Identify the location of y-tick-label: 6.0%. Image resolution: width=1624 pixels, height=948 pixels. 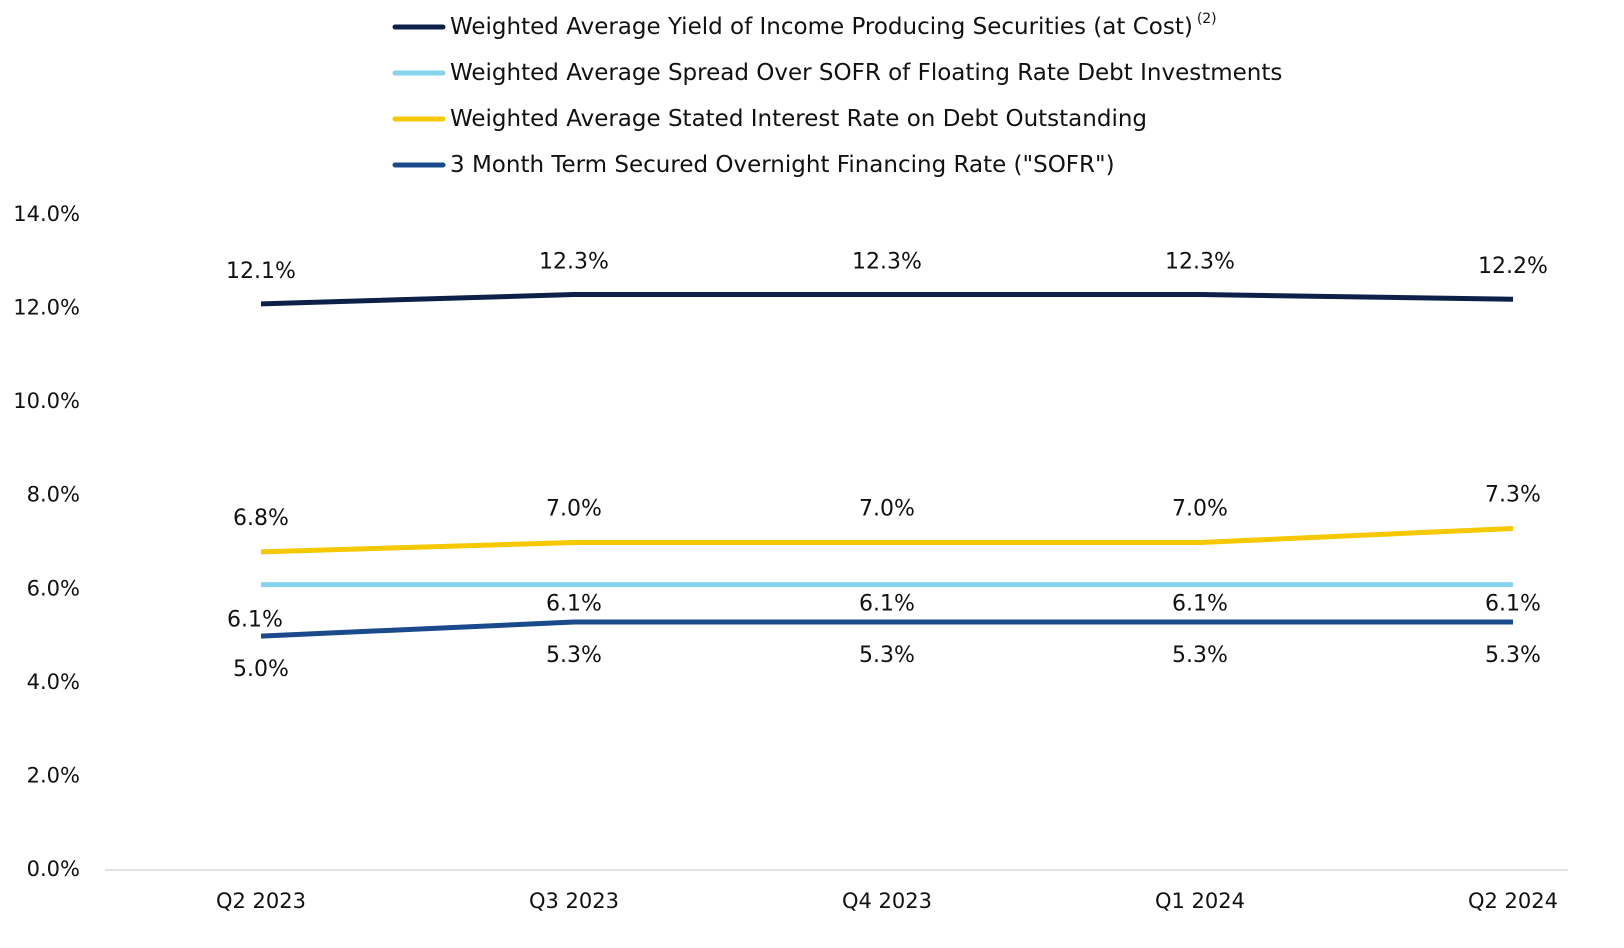
(53, 588).